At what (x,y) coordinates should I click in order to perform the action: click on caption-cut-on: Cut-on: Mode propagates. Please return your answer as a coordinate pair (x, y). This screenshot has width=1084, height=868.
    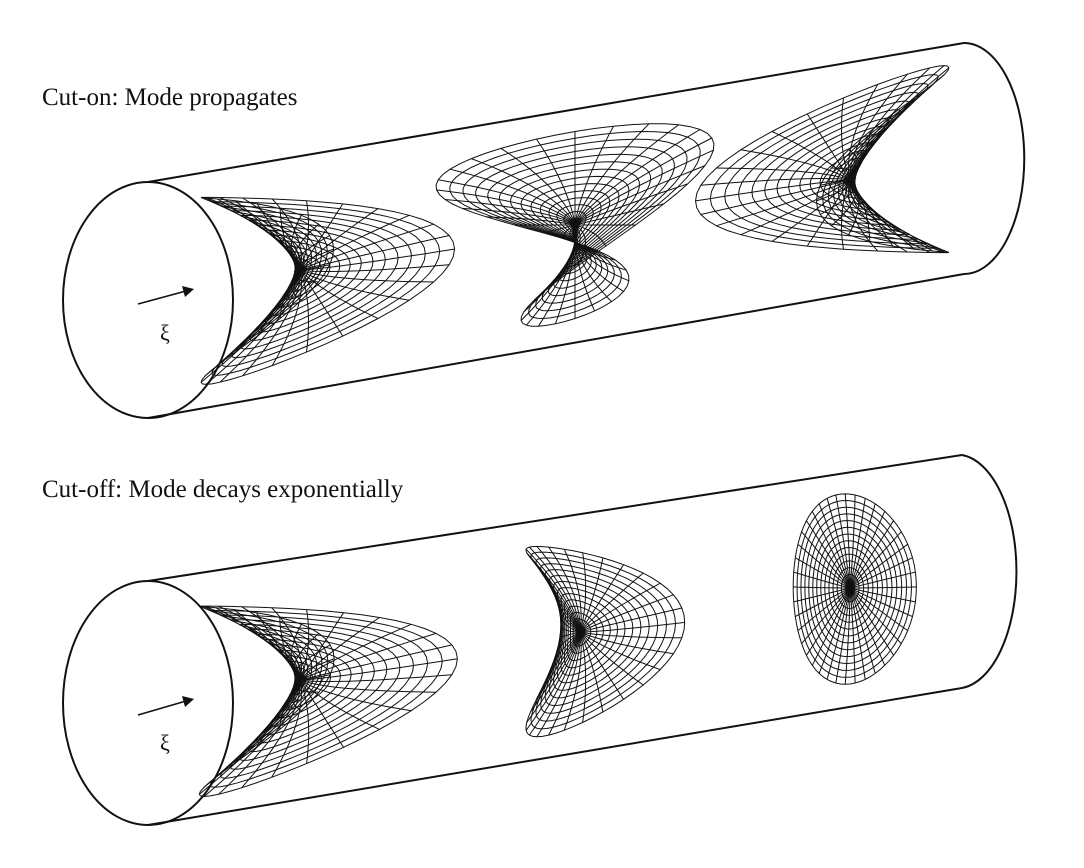
    Looking at the image, I should click on (170, 97).